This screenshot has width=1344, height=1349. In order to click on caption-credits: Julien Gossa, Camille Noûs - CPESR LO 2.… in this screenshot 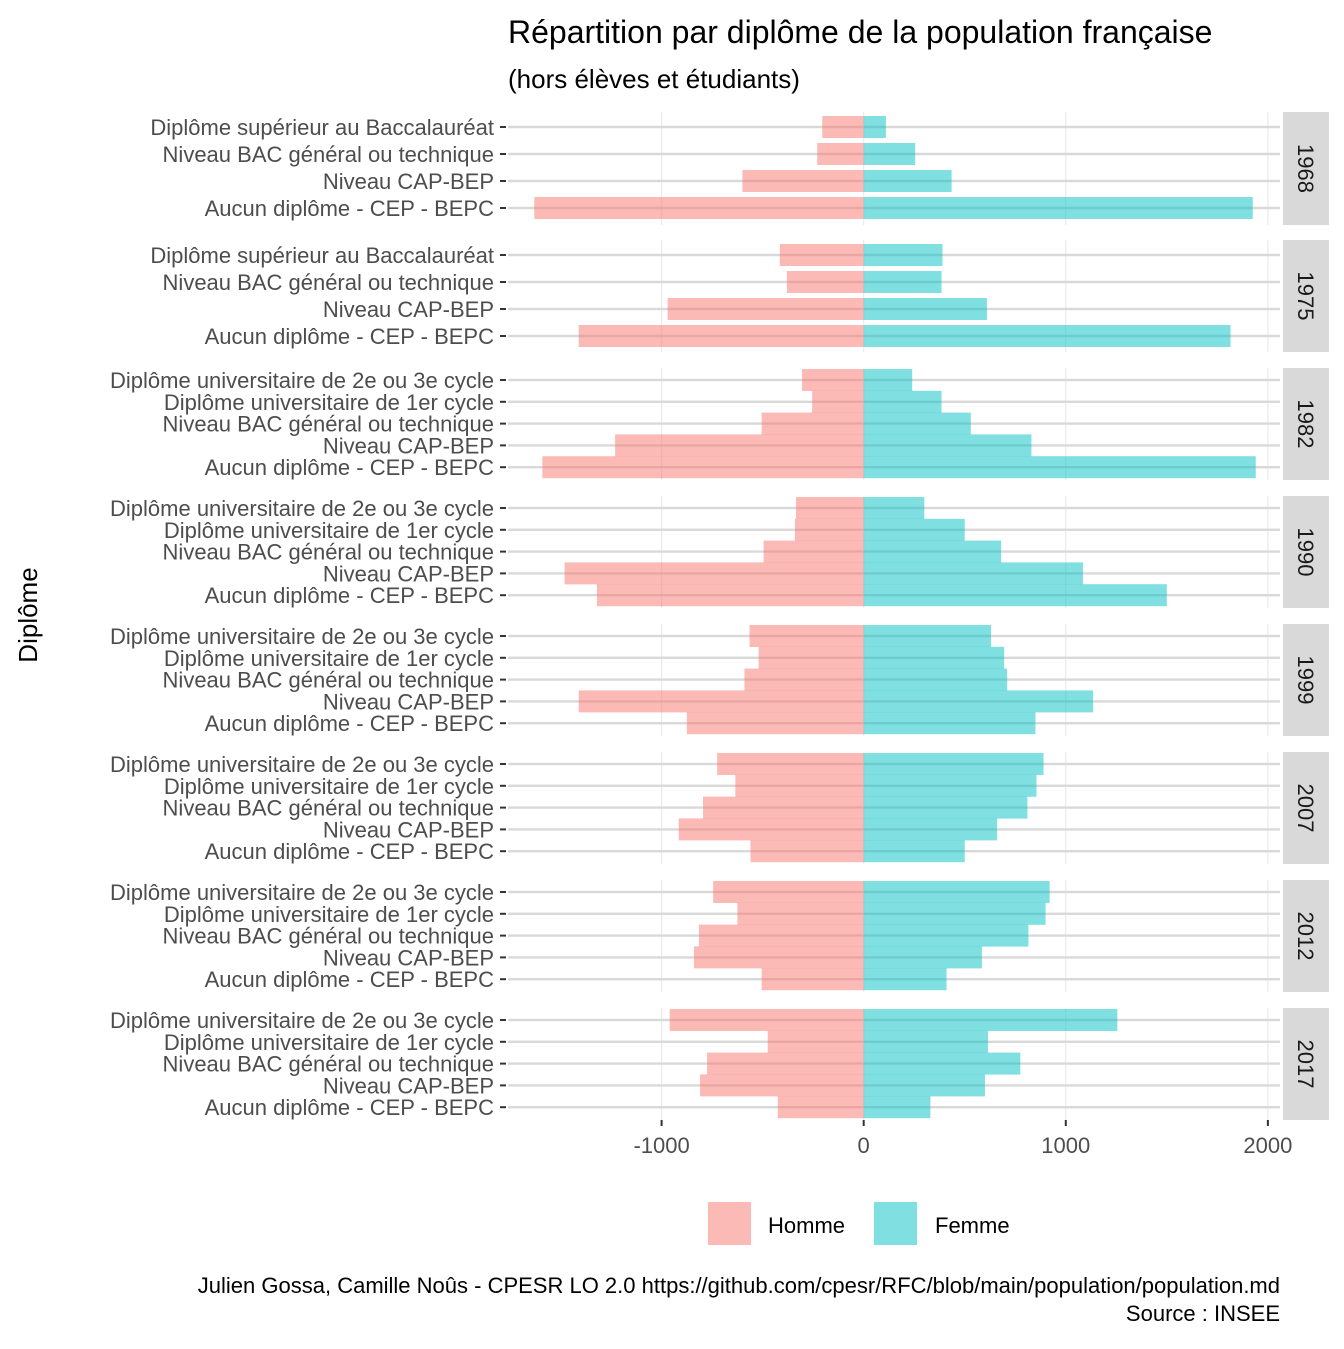, I will do `click(739, 1285)`.